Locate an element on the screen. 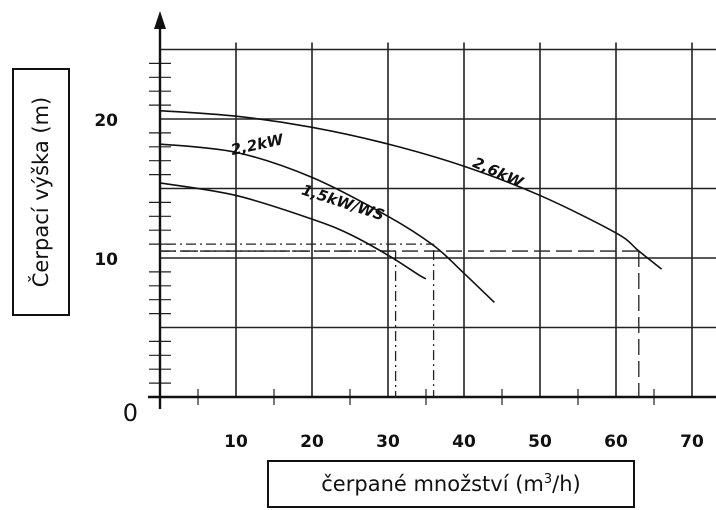  x-tick-label: 60 is located at coordinates (616, 442).